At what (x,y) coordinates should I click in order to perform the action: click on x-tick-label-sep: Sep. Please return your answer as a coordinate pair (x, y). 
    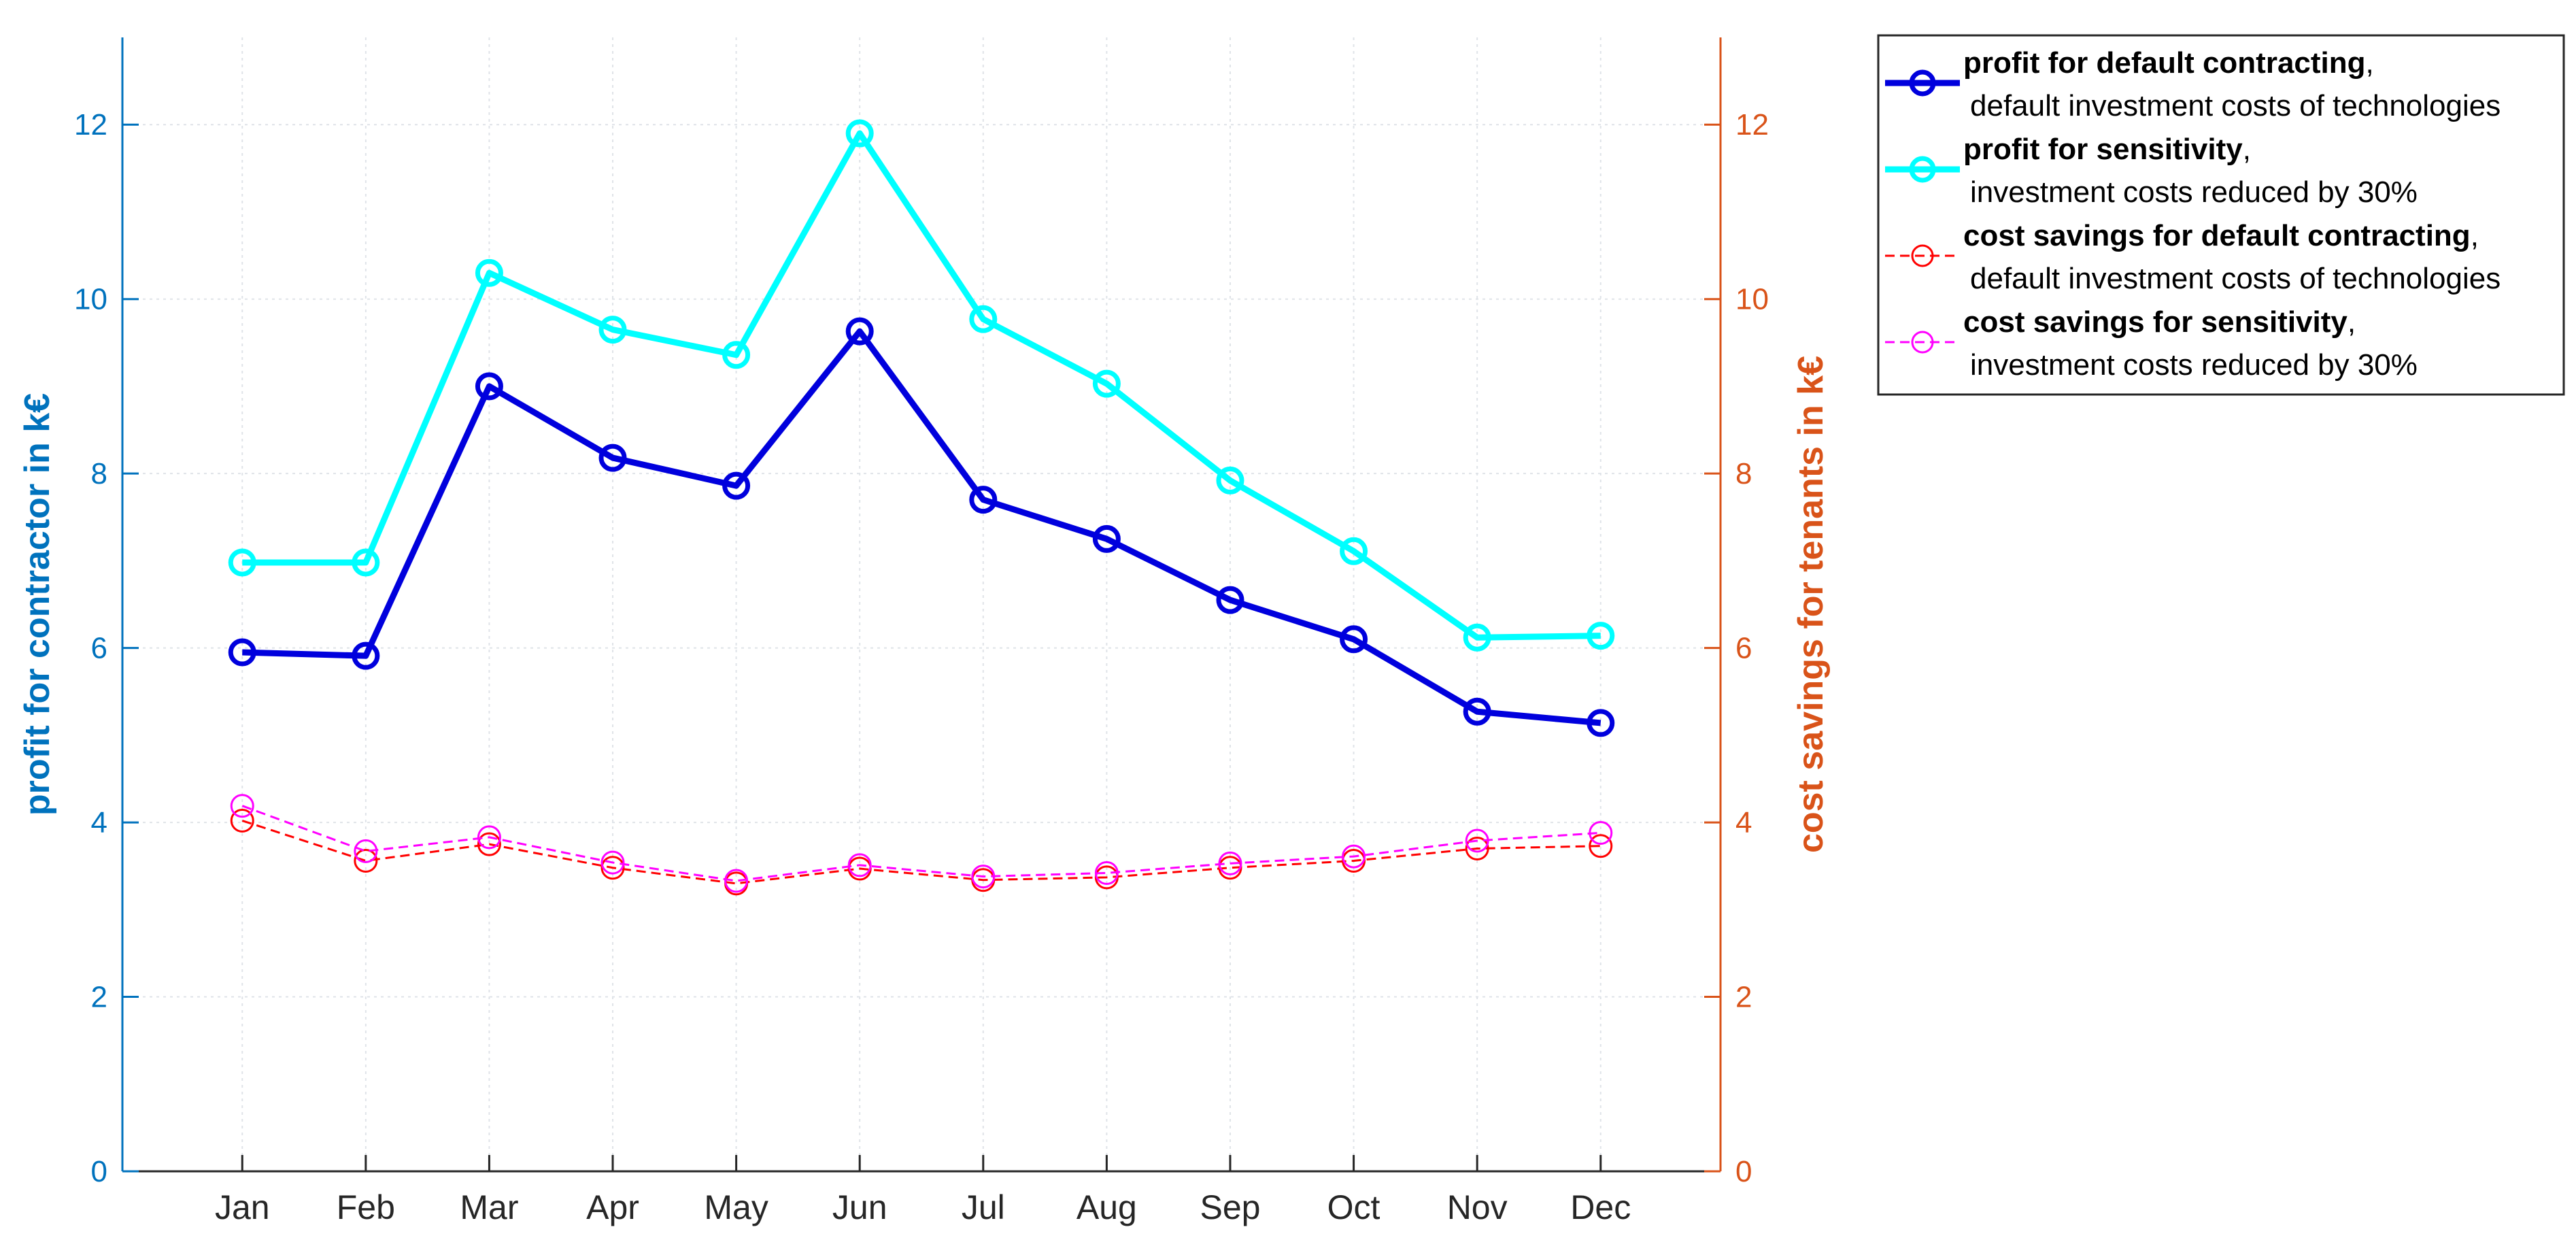
    Looking at the image, I should click on (1230, 1207).